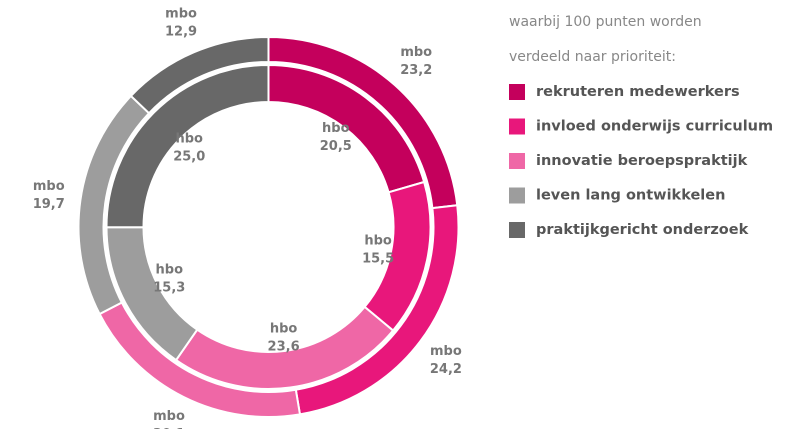 This screenshot has width=797, height=429. What do you see at coordinates (642, 230) in the screenshot?
I see `legend-label: praktijkgericht onderzoek` at bounding box center [642, 230].